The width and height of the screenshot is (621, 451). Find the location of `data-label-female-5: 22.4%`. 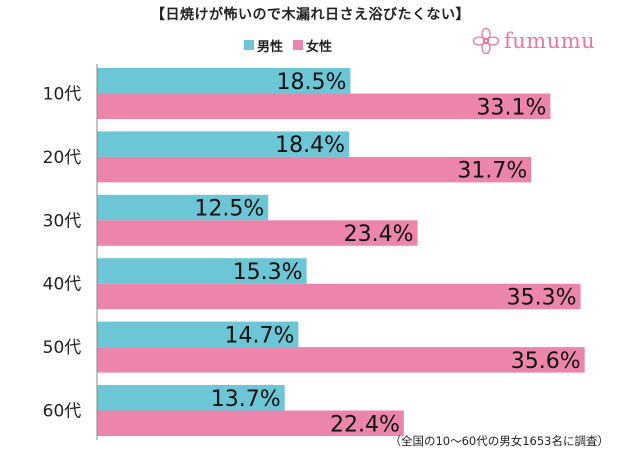

data-label-female-5: 22.4% is located at coordinates (365, 424).